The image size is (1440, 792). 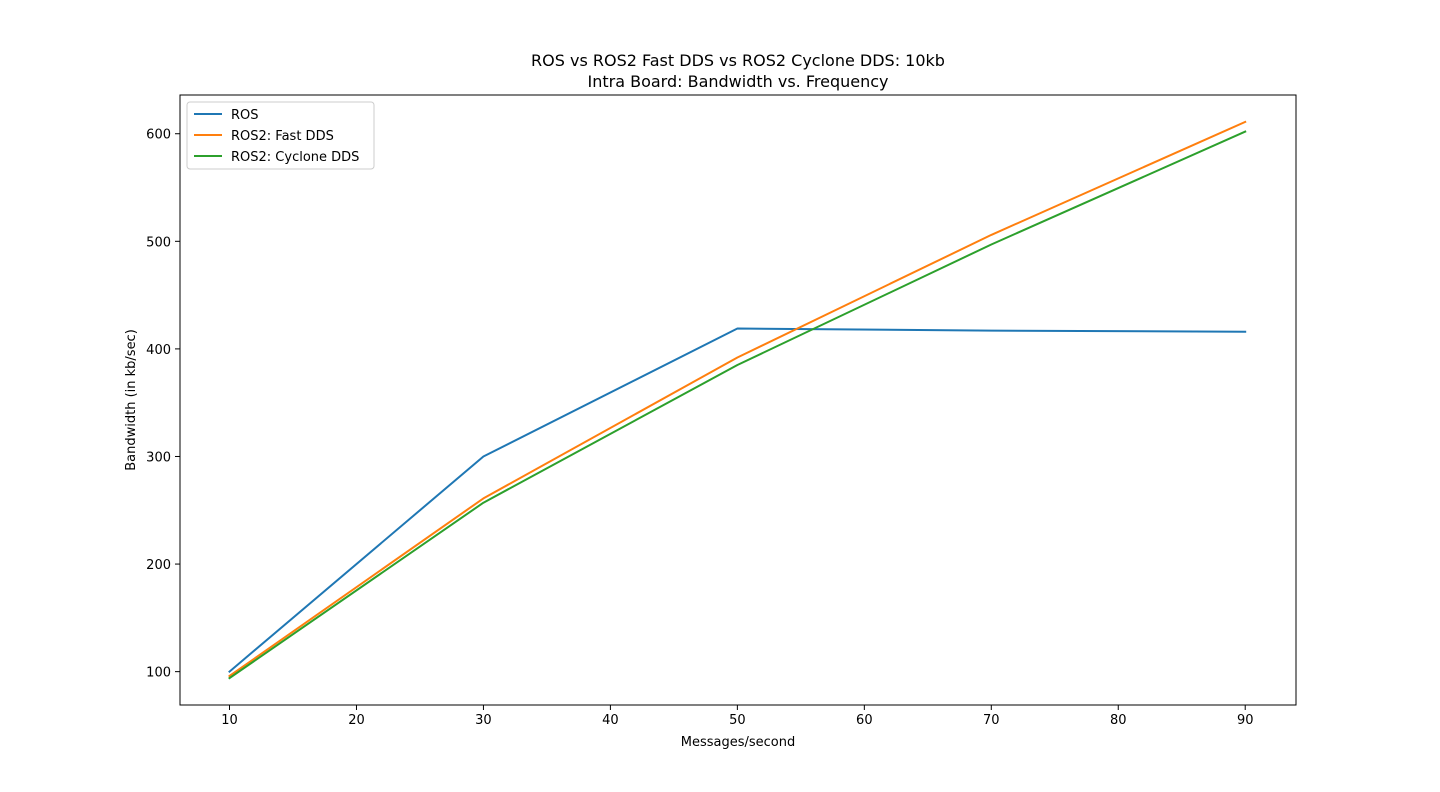 What do you see at coordinates (158, 242) in the screenshot?
I see `y-tick-label: 500` at bounding box center [158, 242].